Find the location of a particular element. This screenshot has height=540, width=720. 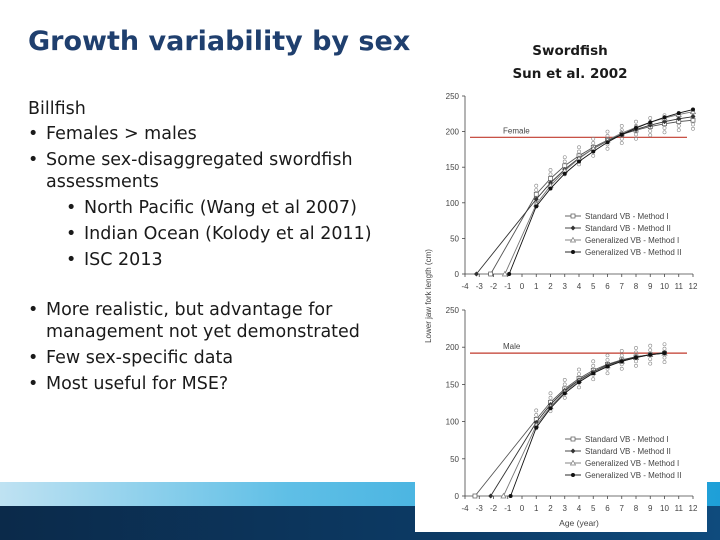

sub-bullet-item: ISC 2013 is located at coordinates (242, 260).